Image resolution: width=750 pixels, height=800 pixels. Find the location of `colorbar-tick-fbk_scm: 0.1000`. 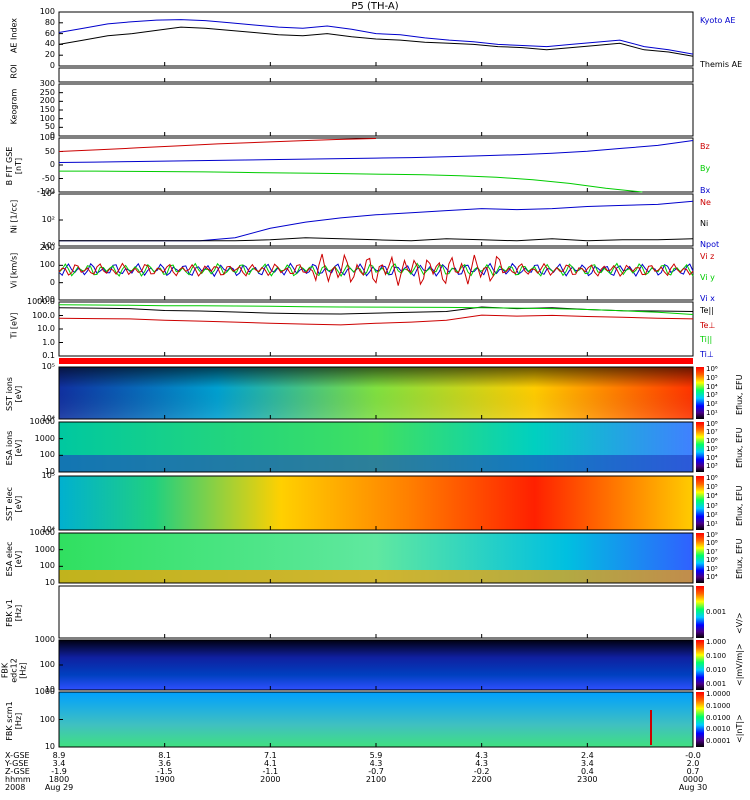

colorbar-tick-fbk_scm: 0.1000 is located at coordinates (718, 705).